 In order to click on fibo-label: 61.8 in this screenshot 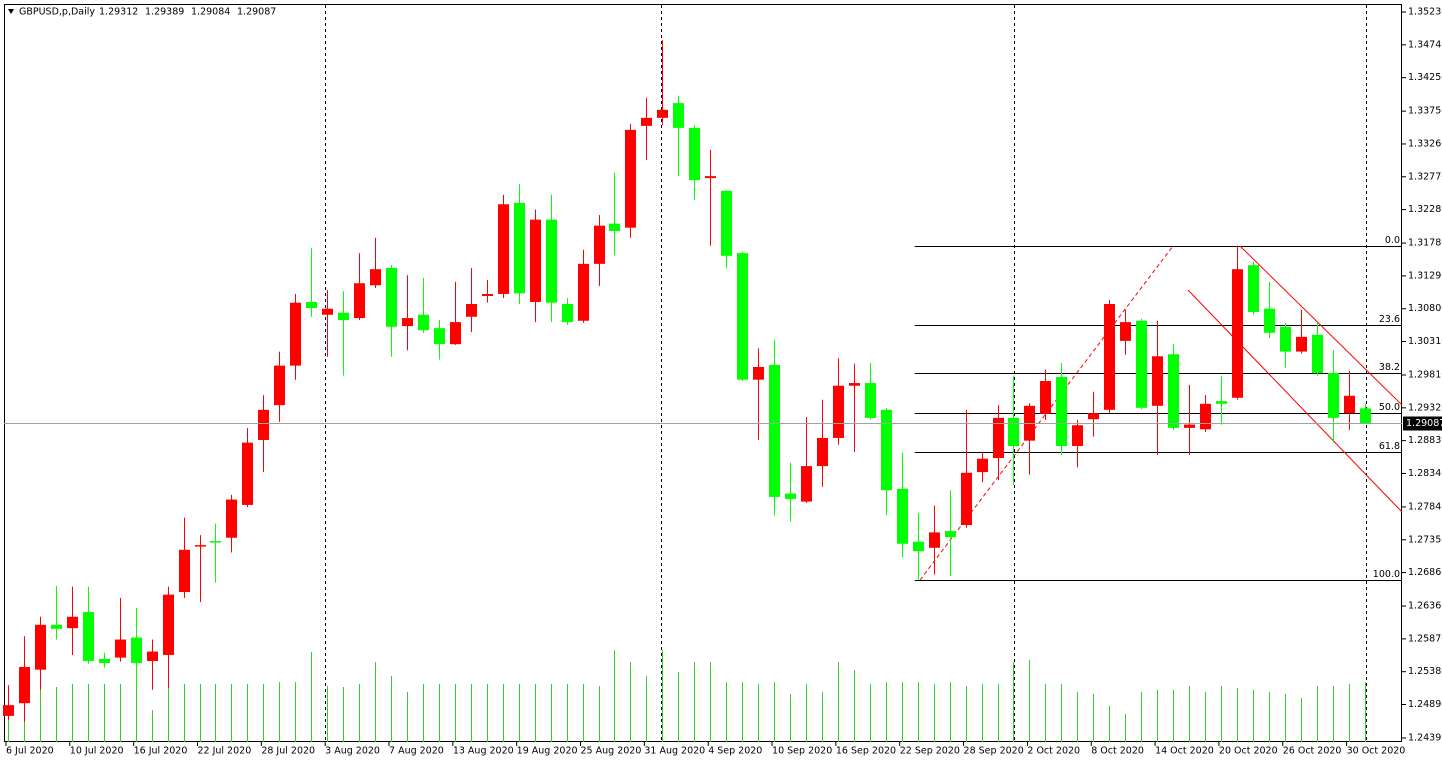, I will do `click(1389, 446)`.